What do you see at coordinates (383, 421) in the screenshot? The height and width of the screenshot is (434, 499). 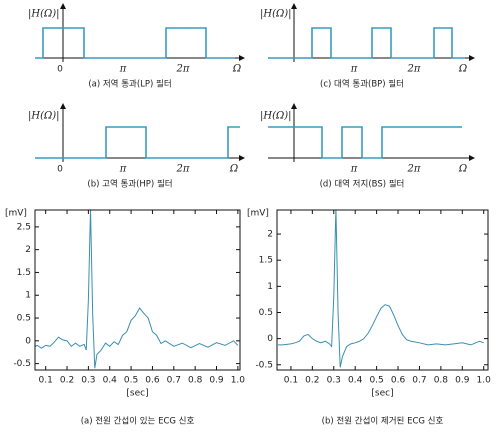 I see `caption: (b) 전원 간섭이 제거된 ECG 신호` at bounding box center [383, 421].